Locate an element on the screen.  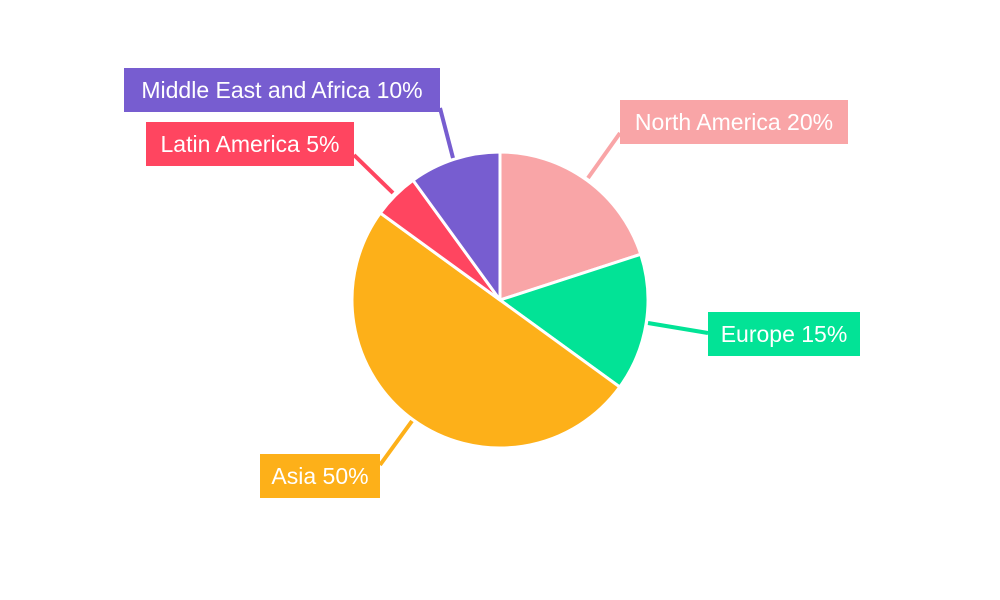
data-label-europe: Europe 15% is located at coordinates (784, 334).